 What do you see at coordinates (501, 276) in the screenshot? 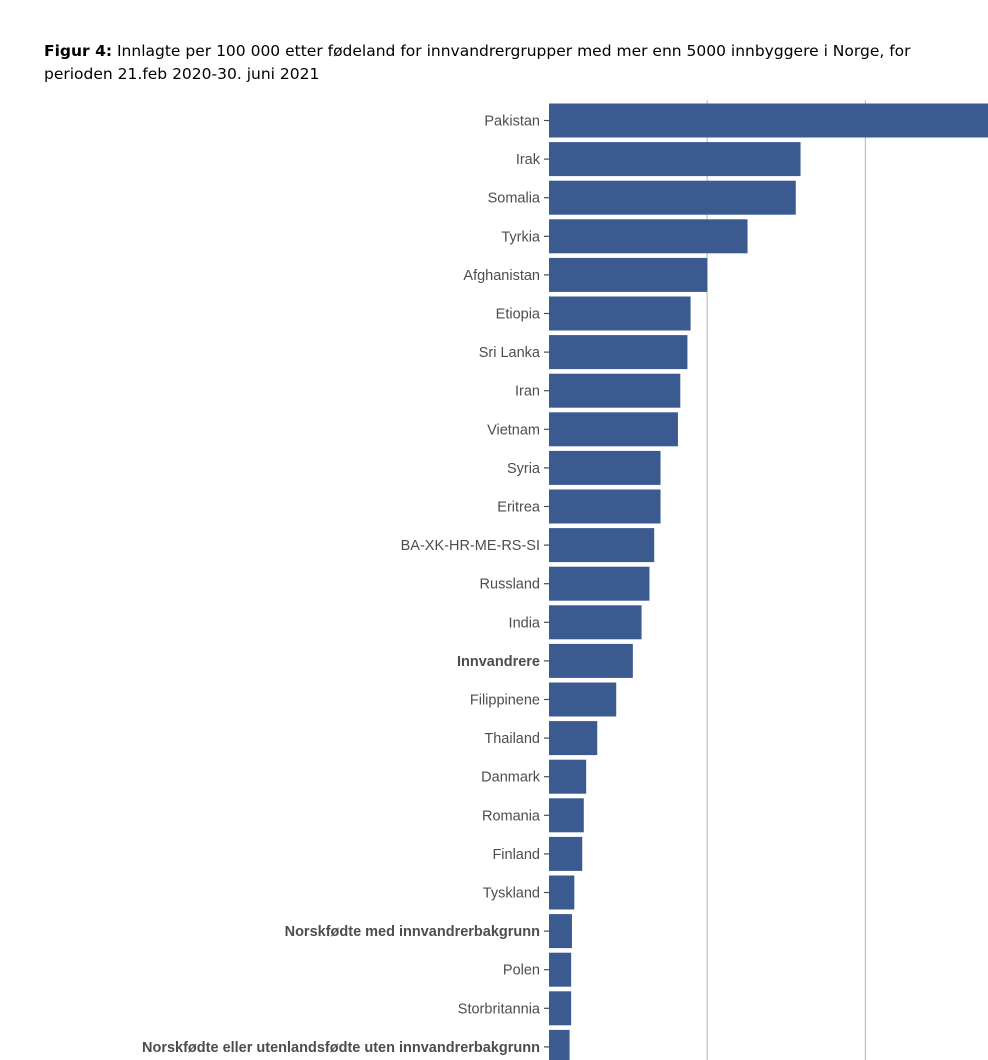
I see `y-tick-label-4: Afghanistan` at bounding box center [501, 276].